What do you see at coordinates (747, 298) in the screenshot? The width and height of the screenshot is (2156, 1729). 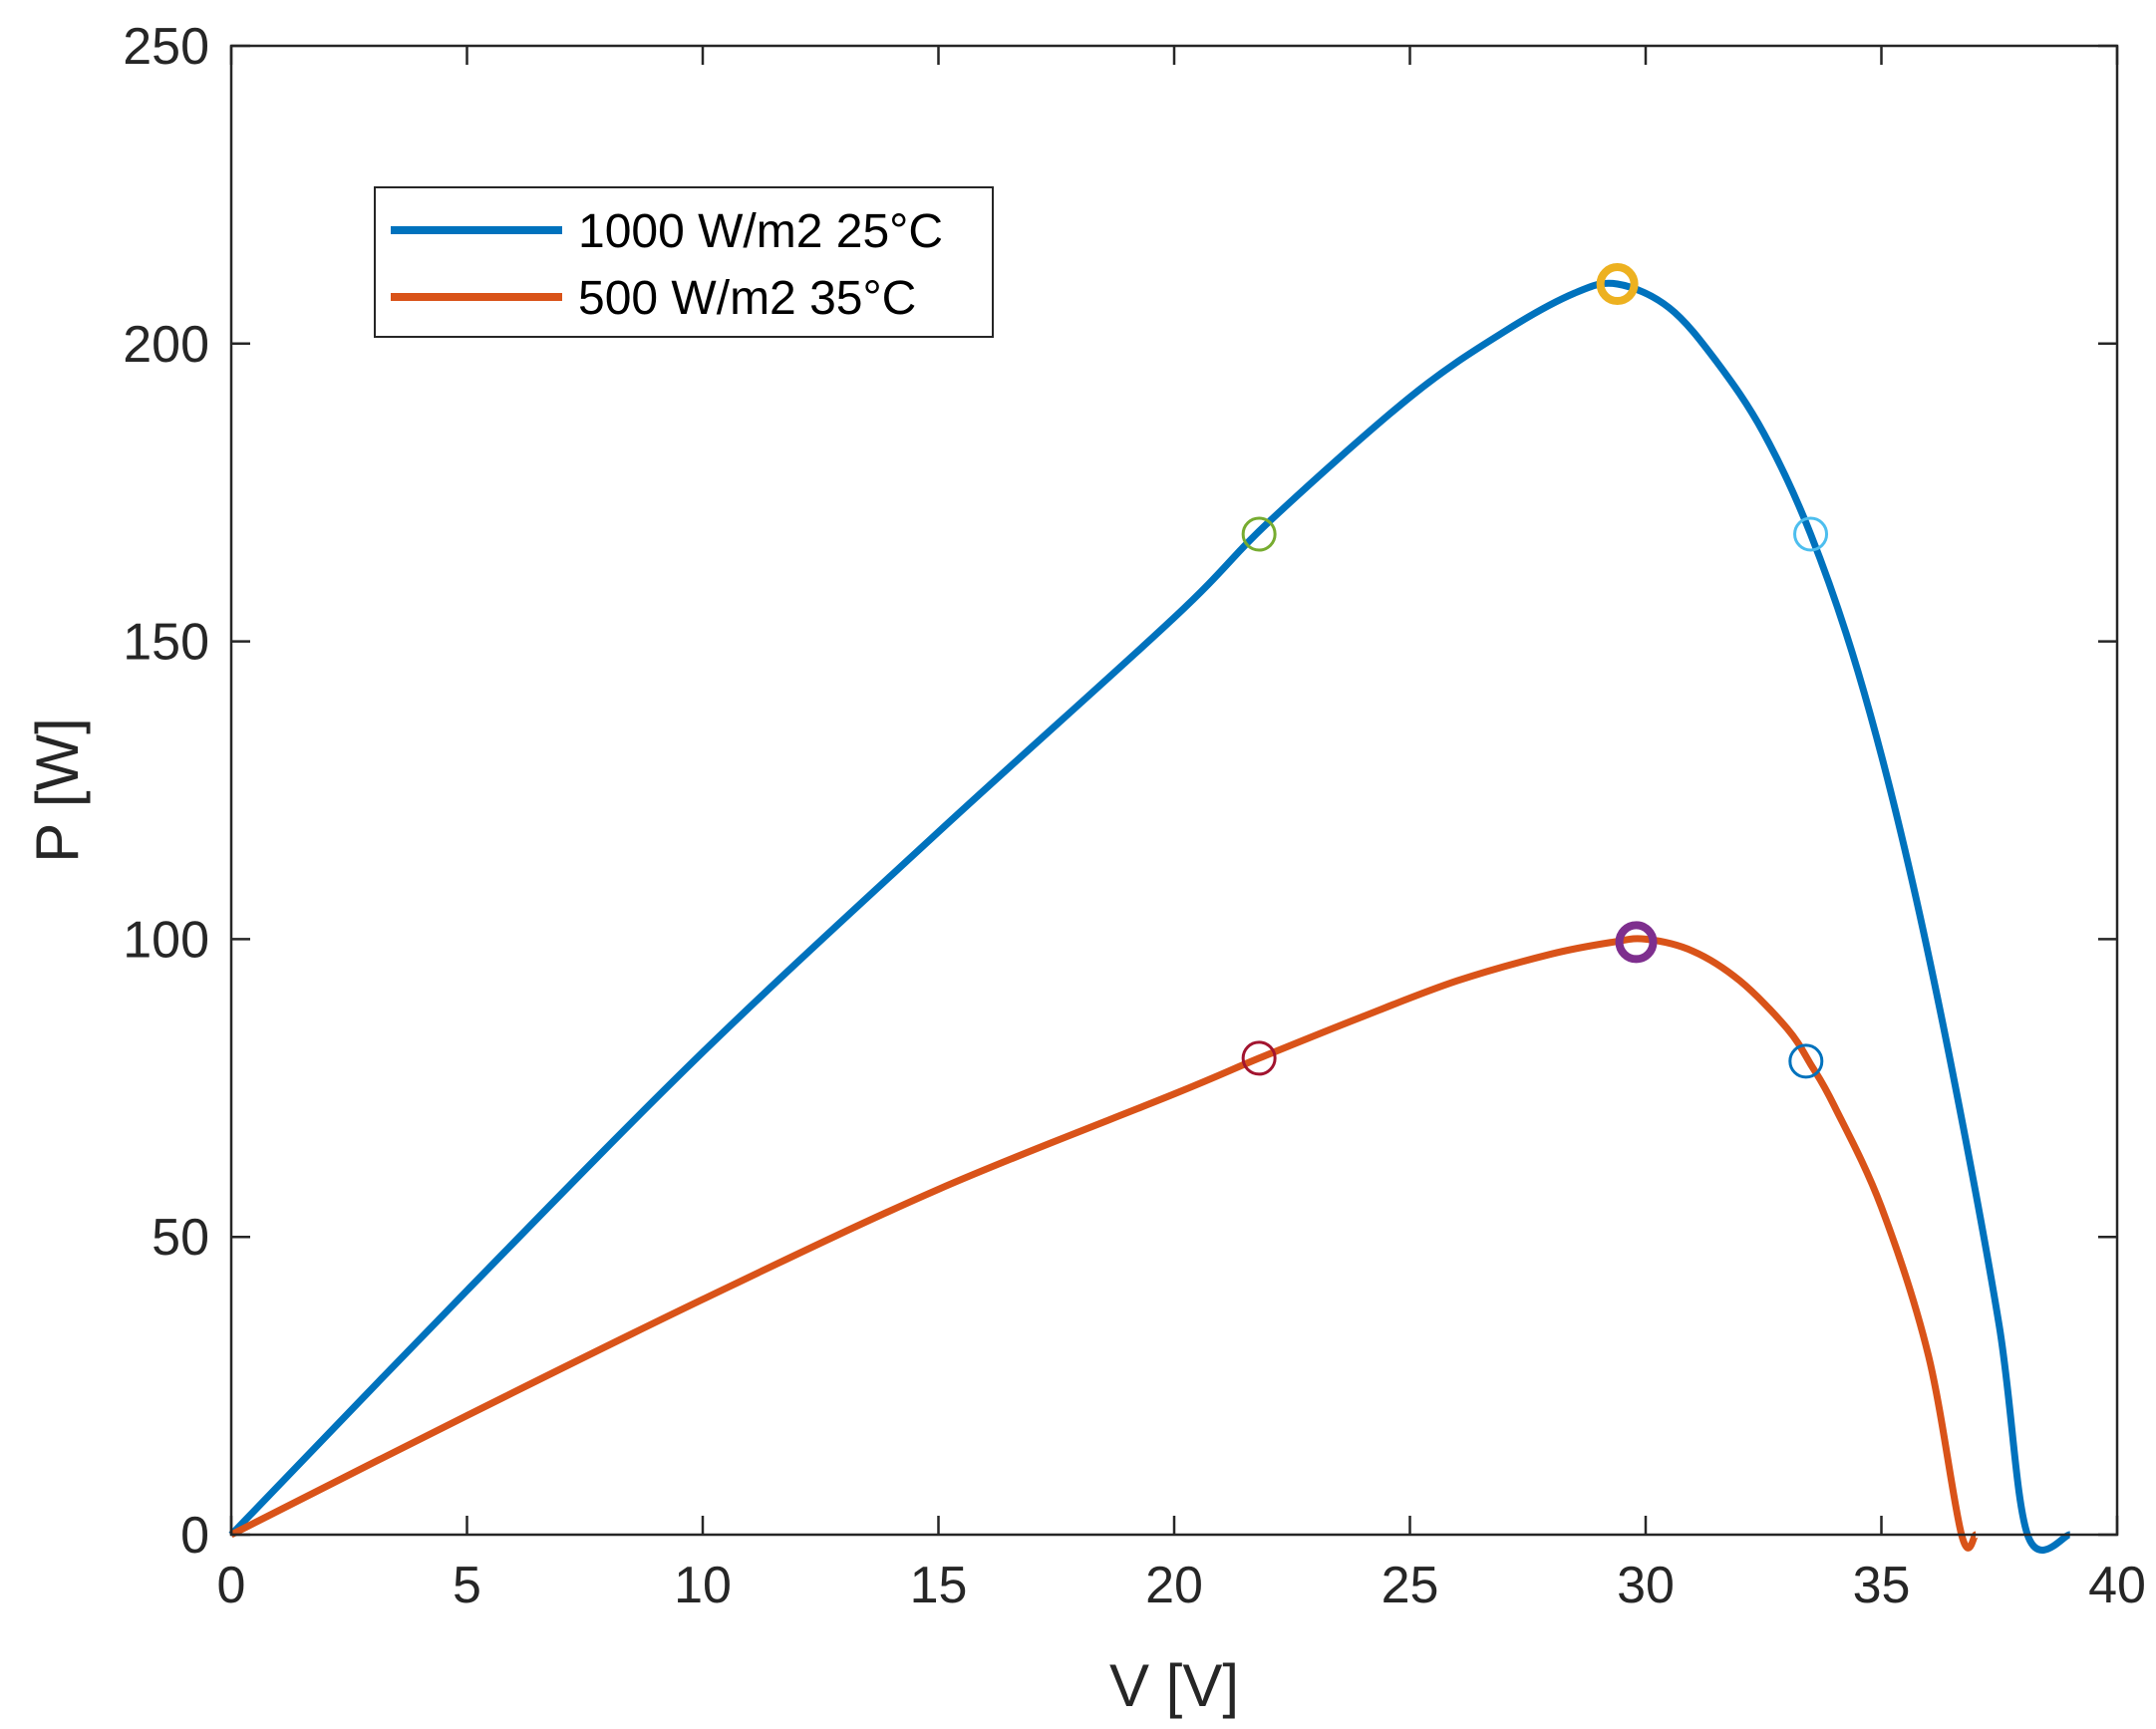 I see `legend-label-500: 500 W/m2 35°C` at bounding box center [747, 298].